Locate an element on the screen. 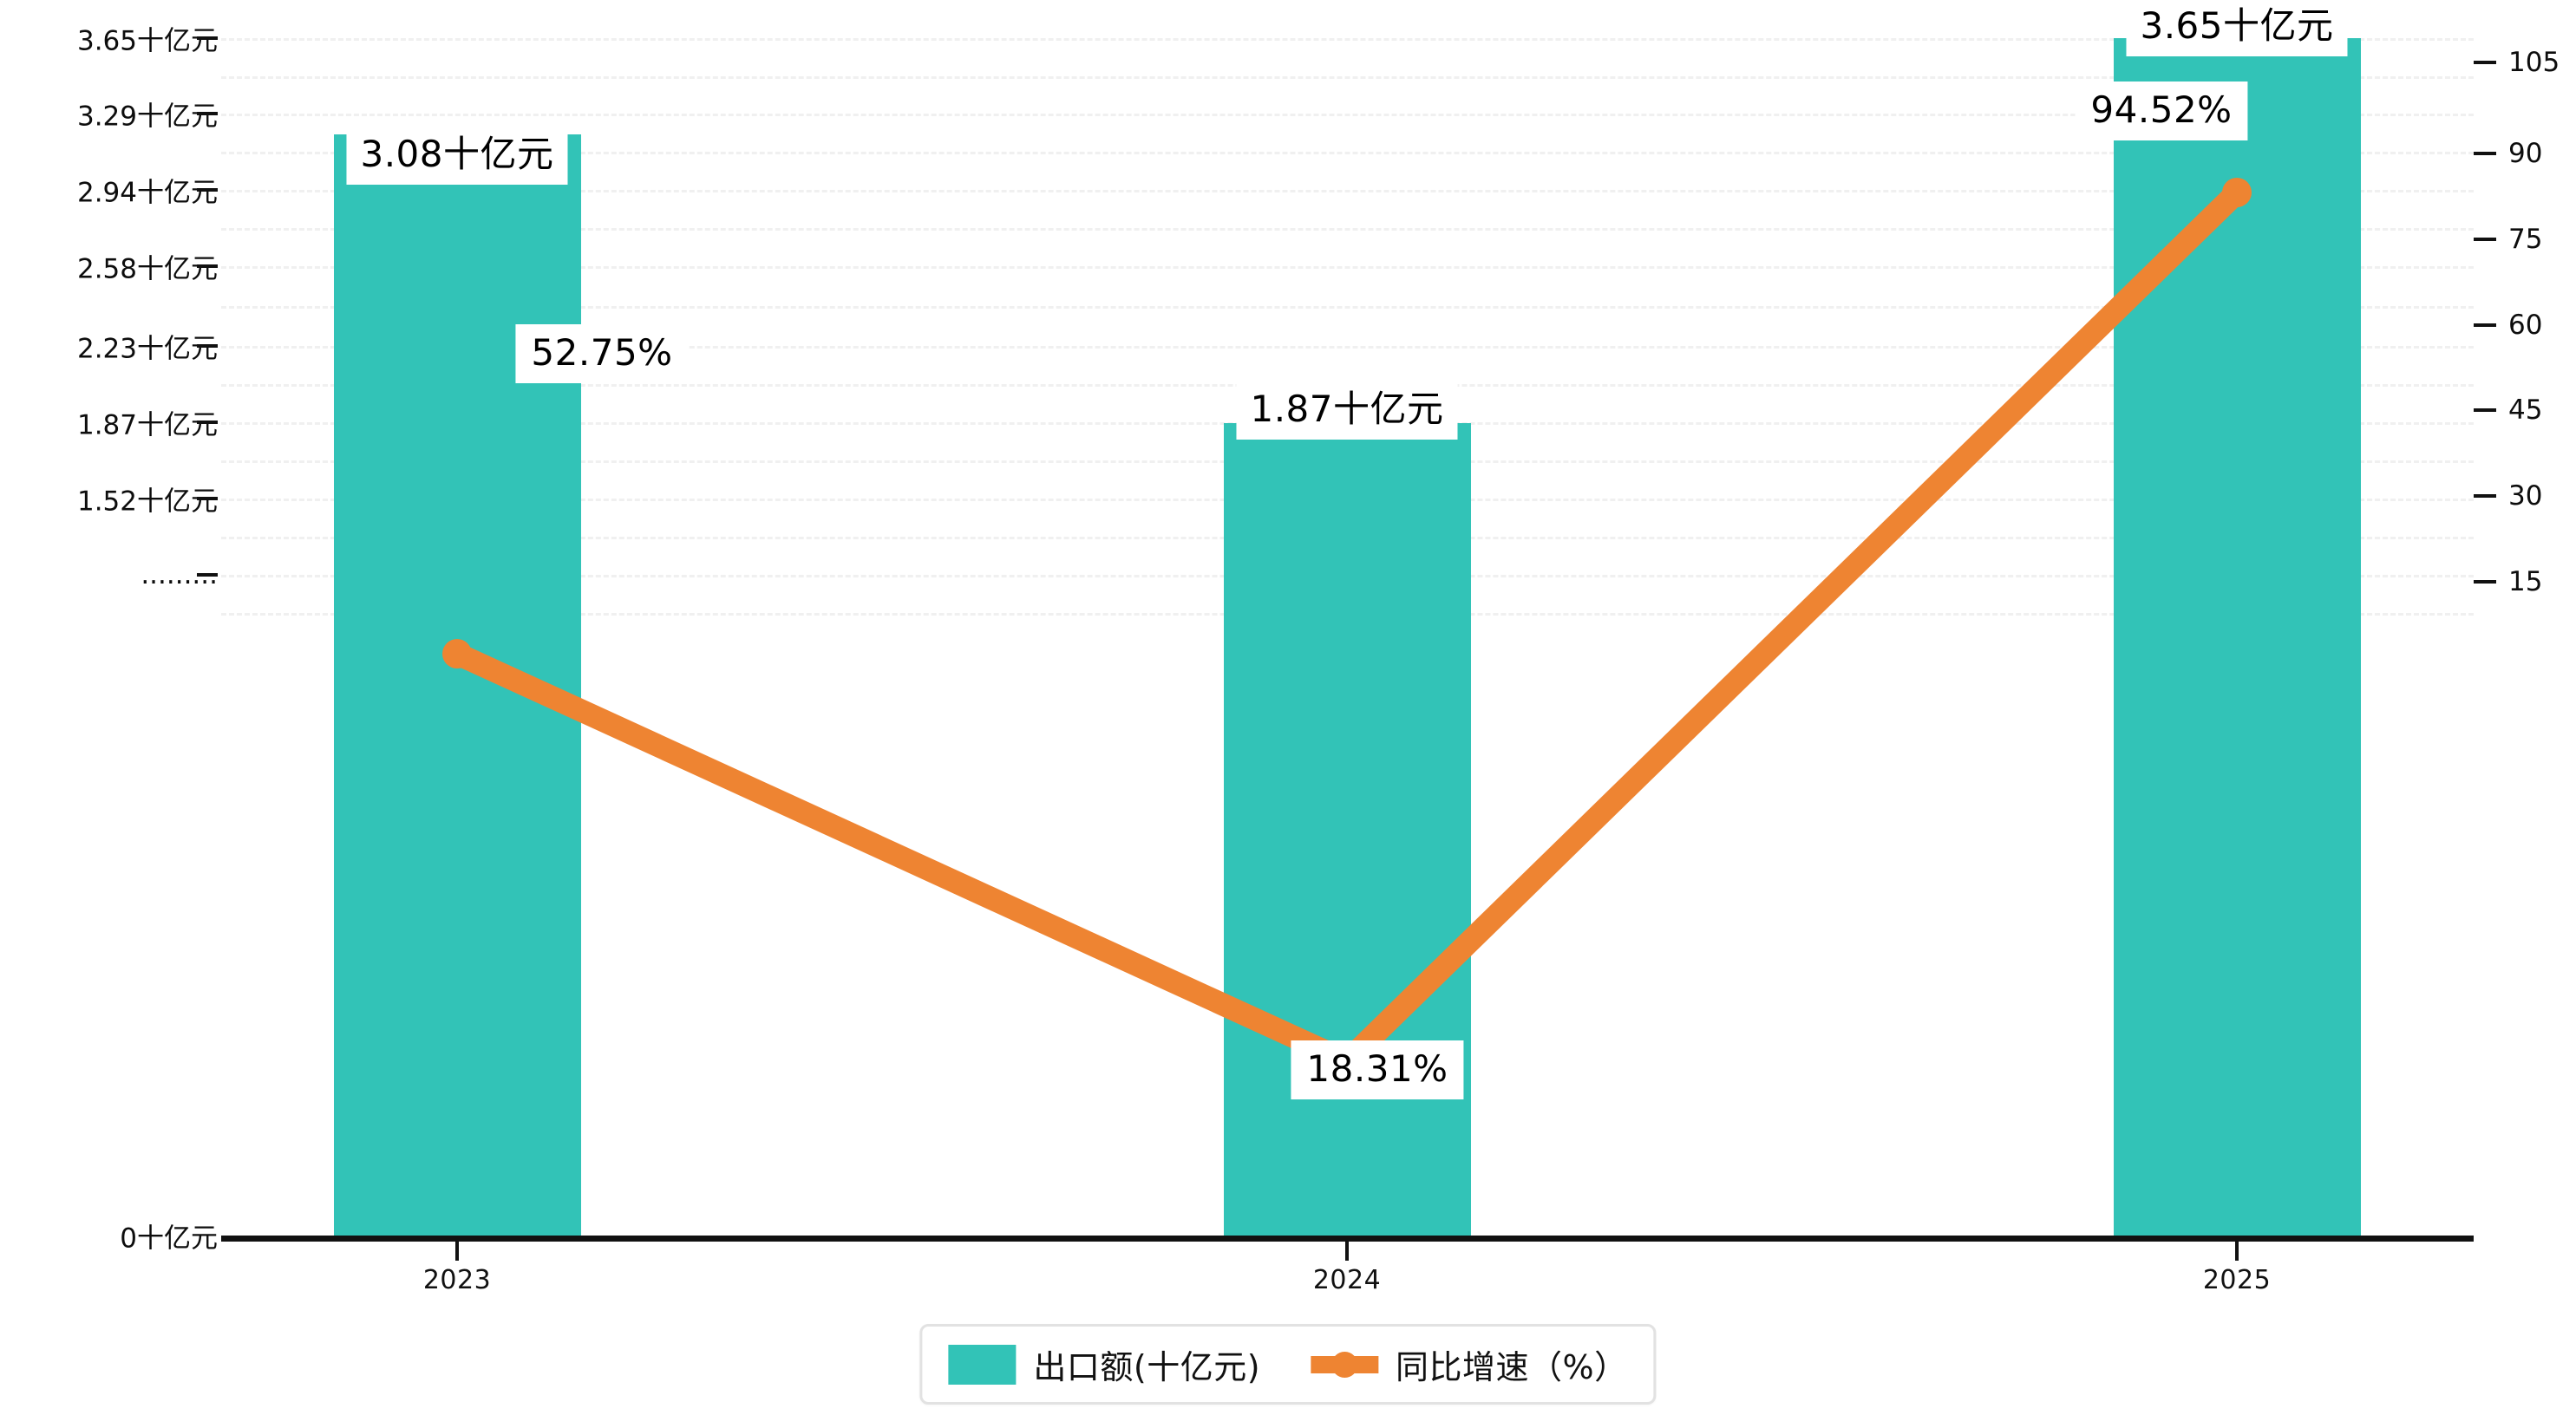  y-axis-right-tick-label: 105 is located at coordinates (2534, 62).